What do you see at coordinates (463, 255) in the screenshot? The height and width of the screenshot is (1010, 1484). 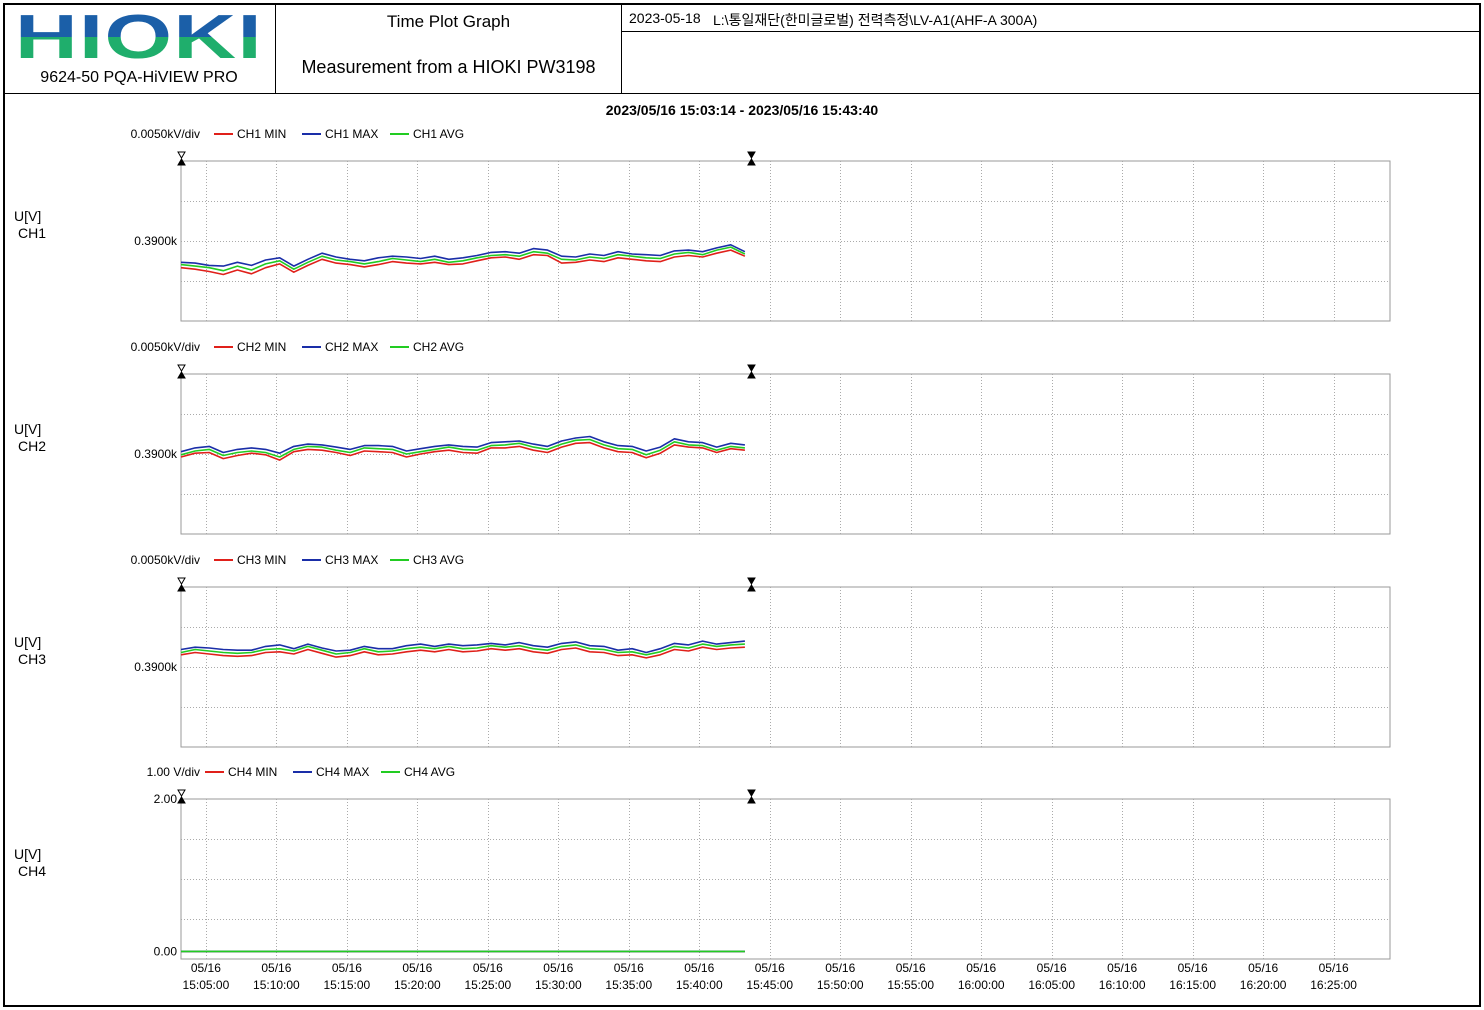 I see `series-line-ch1-max` at bounding box center [463, 255].